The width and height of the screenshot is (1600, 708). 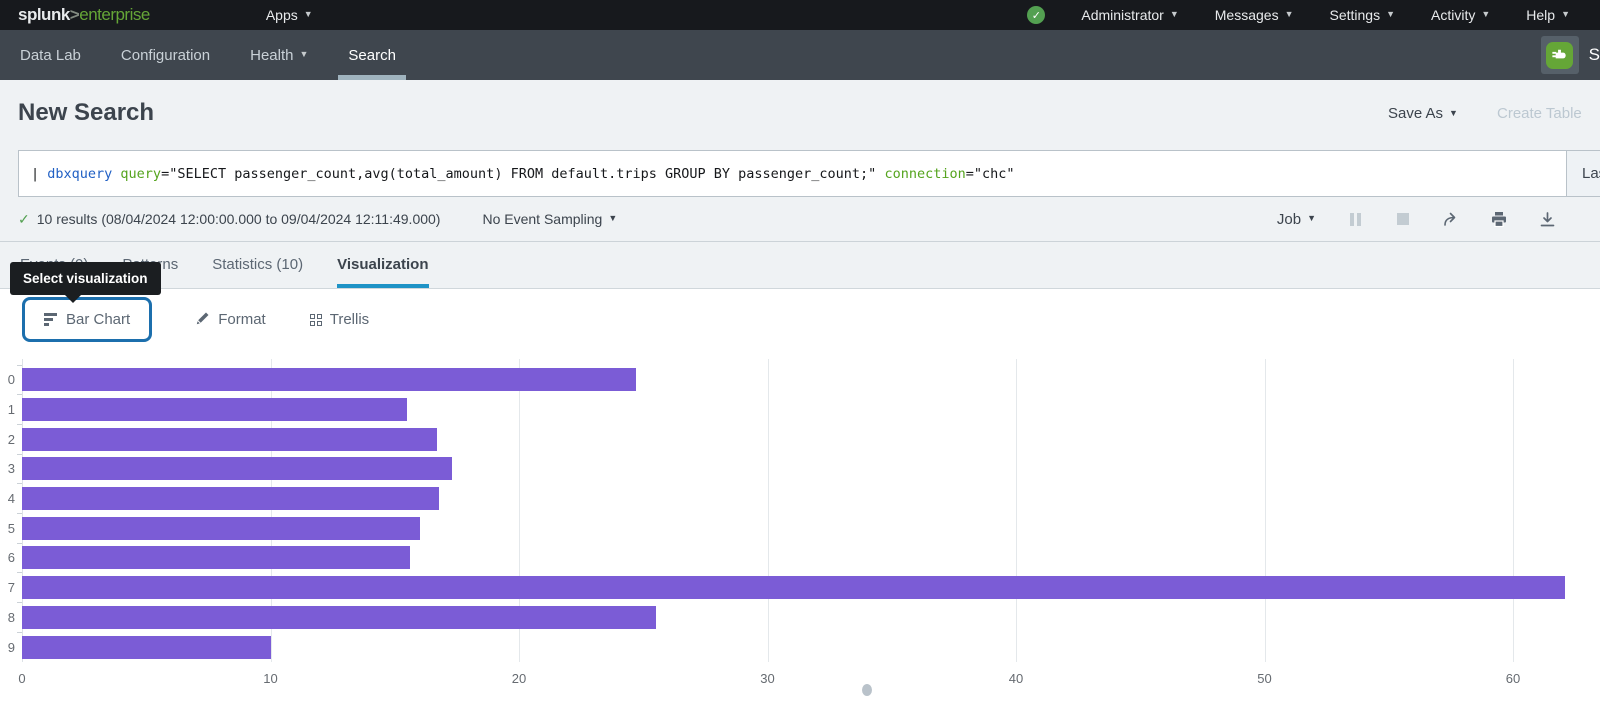 What do you see at coordinates (22, 510) in the screenshot?
I see `y-axis-line` at bounding box center [22, 510].